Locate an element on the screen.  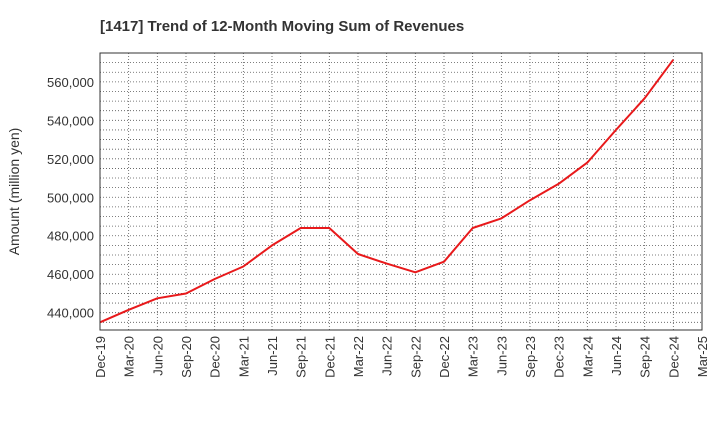
x-tick-label: Dec-22 is located at coordinates (444, 357).